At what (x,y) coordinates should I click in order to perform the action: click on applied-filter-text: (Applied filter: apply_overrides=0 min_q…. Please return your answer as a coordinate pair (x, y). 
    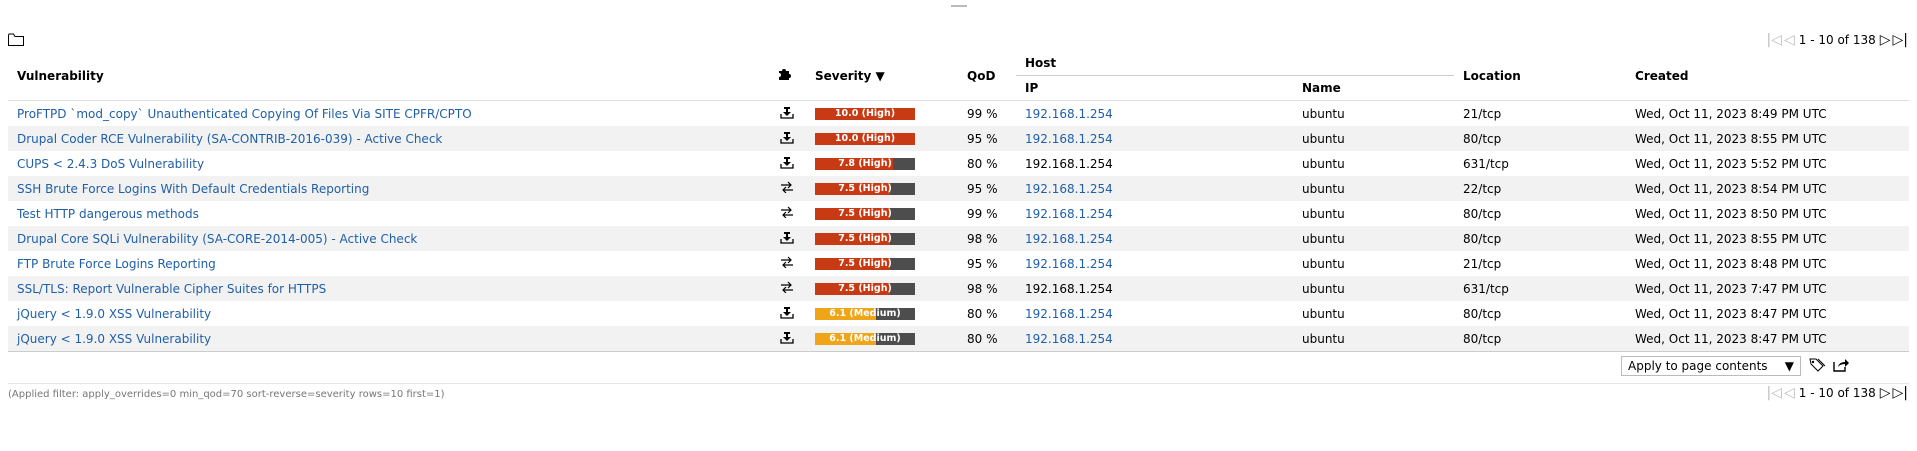
    Looking at the image, I should click on (226, 394).